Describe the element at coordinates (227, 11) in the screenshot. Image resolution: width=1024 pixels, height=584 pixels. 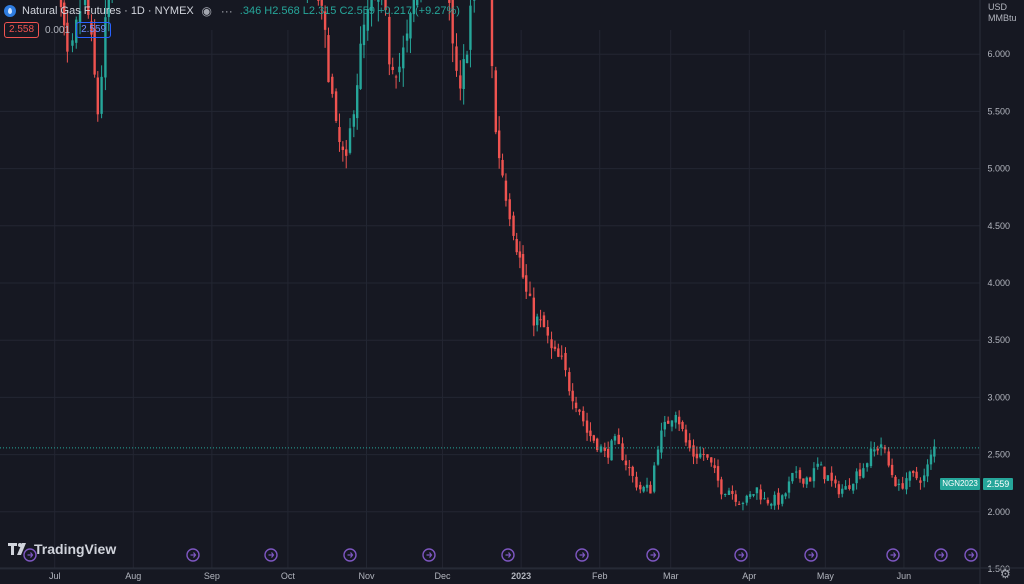
I see `more-dots-icon: ···` at that location.